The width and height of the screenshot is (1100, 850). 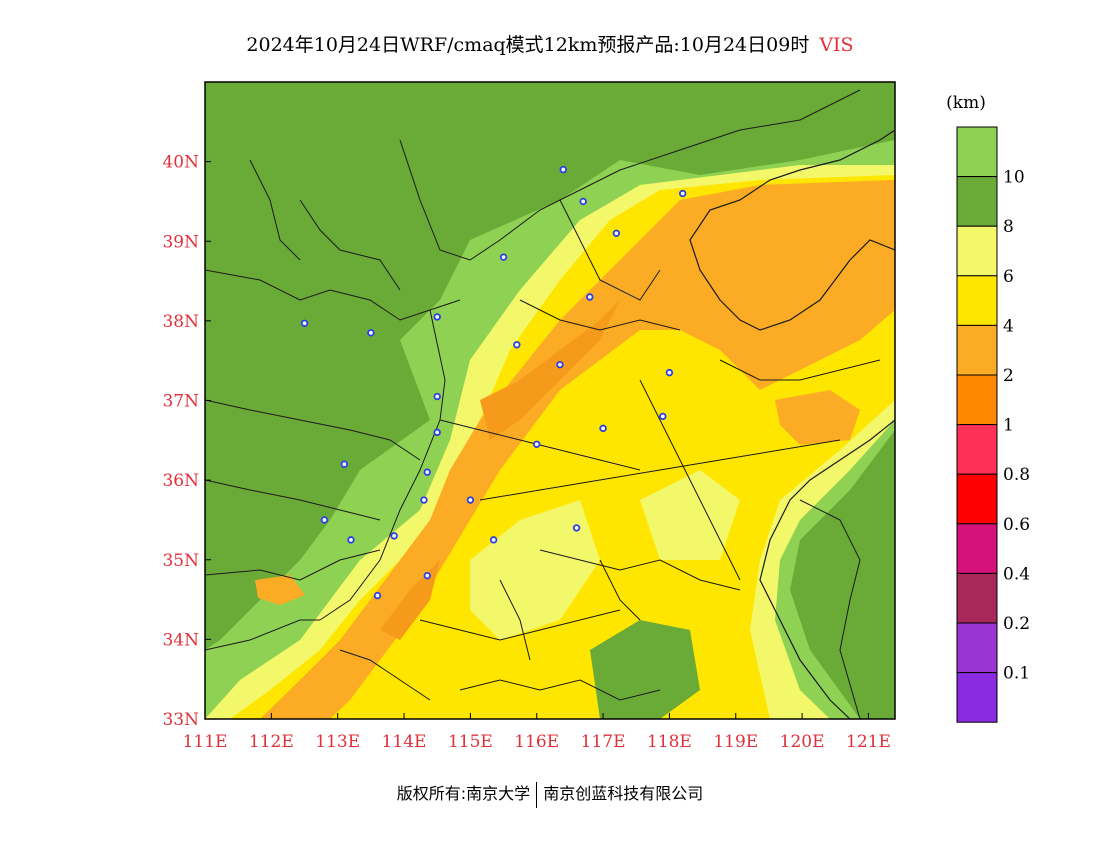 What do you see at coordinates (868, 742) in the screenshot?
I see `x-tick-label: 121E` at bounding box center [868, 742].